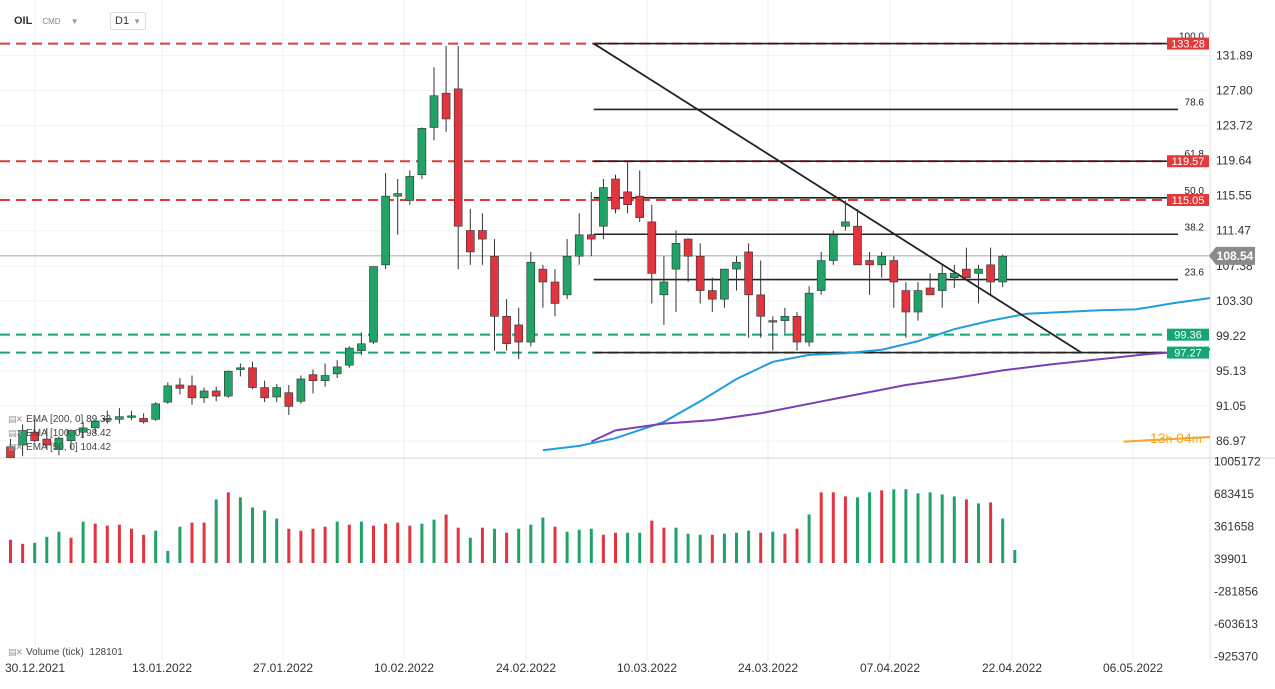 The height and width of the screenshot is (689, 1275). I want to click on current-price-tag-text: 108.54, so click(1235, 256).